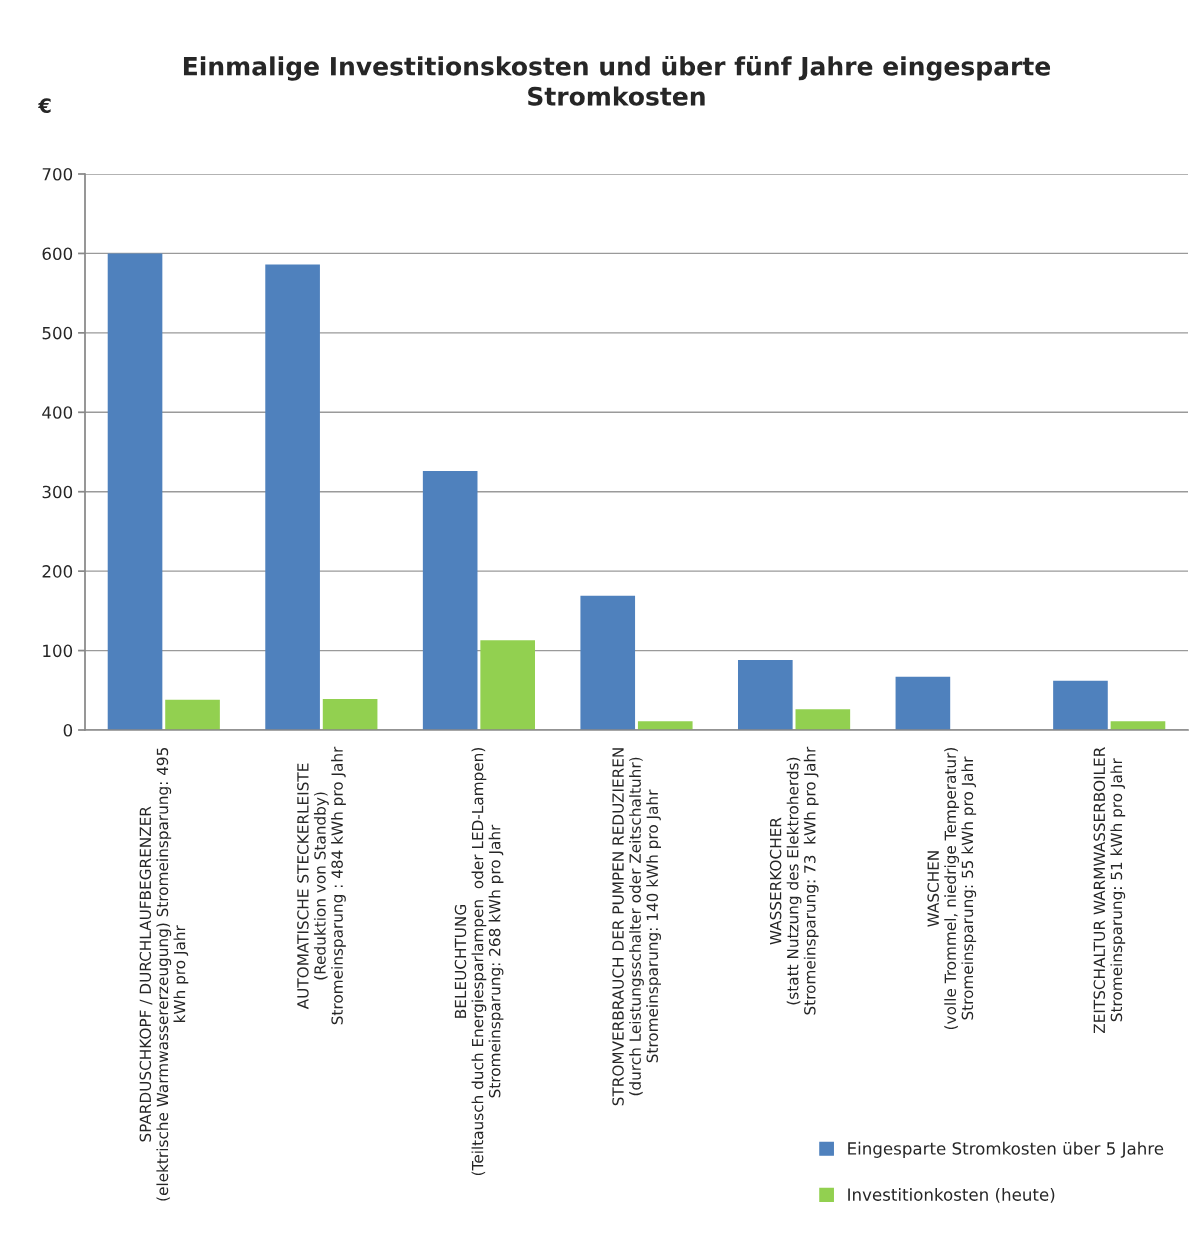  What do you see at coordinates (57, 253) in the screenshot?
I see `y-tick-label: 600` at bounding box center [57, 253].